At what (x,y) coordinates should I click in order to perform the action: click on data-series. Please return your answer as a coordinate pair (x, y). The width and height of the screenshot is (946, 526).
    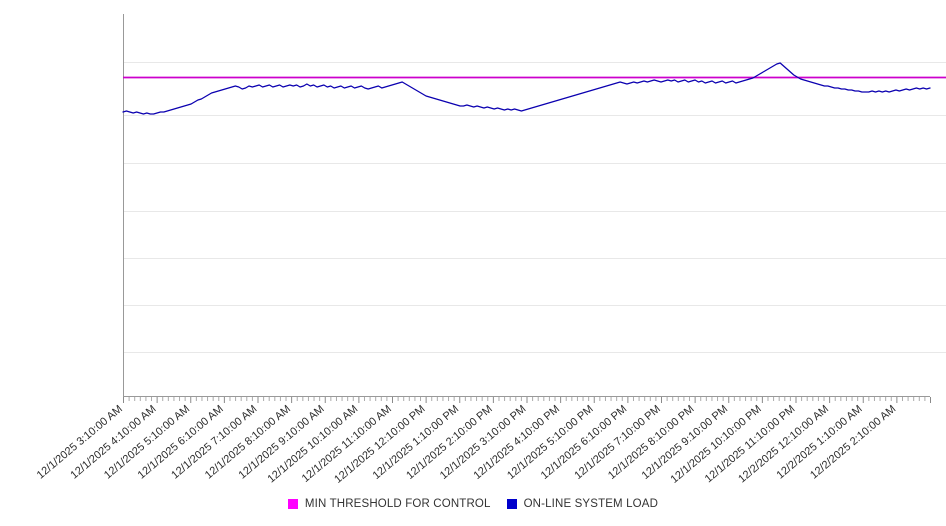
    Looking at the image, I should click on (534, 88).